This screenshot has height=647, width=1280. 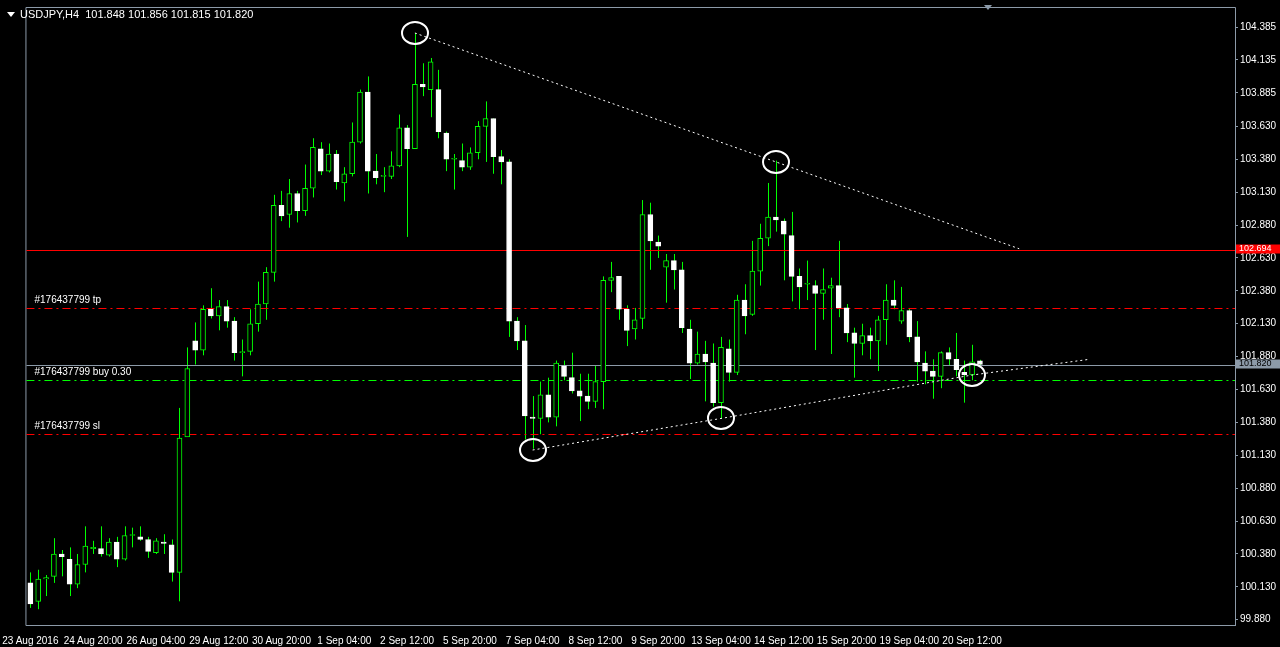 I want to click on y-tick-label: 103.130, so click(x=1258, y=191).